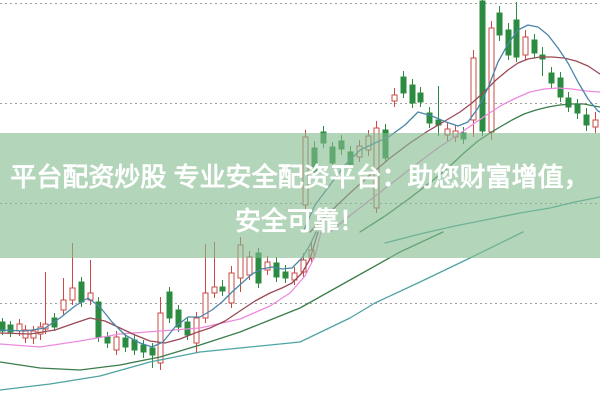 The height and width of the screenshot is (401, 600). I want to click on promo-banner-line2: 安全可靠！, so click(299, 221).